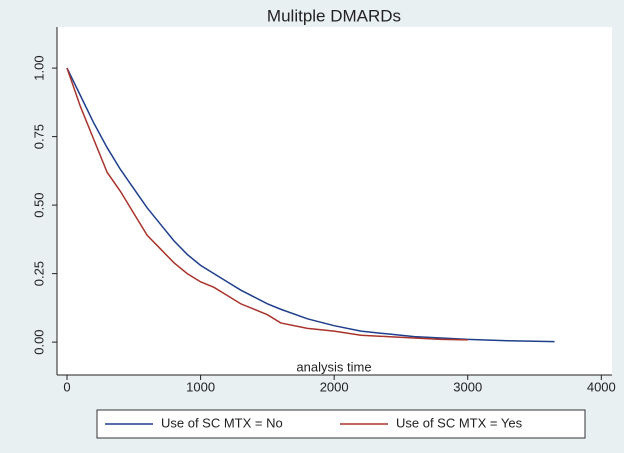  I want to click on y-tick-label: 0.75, so click(38, 136).